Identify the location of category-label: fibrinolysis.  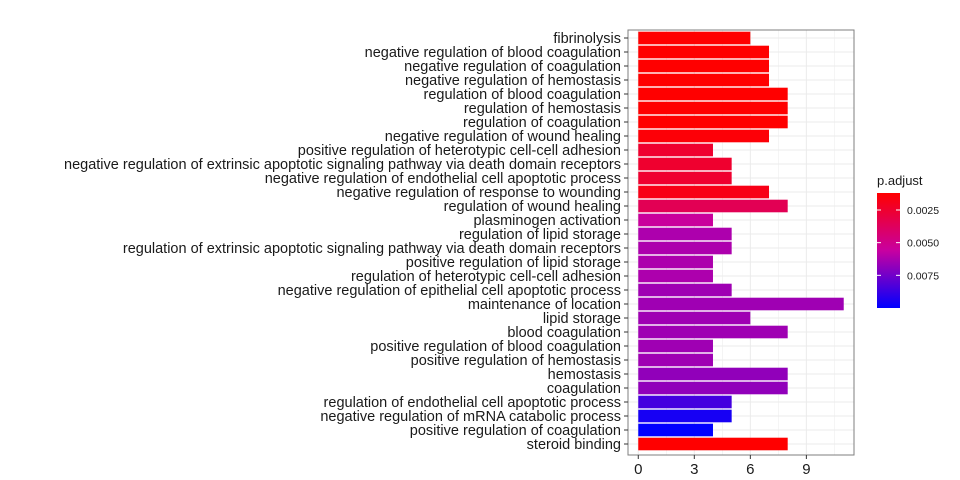
(587, 39).